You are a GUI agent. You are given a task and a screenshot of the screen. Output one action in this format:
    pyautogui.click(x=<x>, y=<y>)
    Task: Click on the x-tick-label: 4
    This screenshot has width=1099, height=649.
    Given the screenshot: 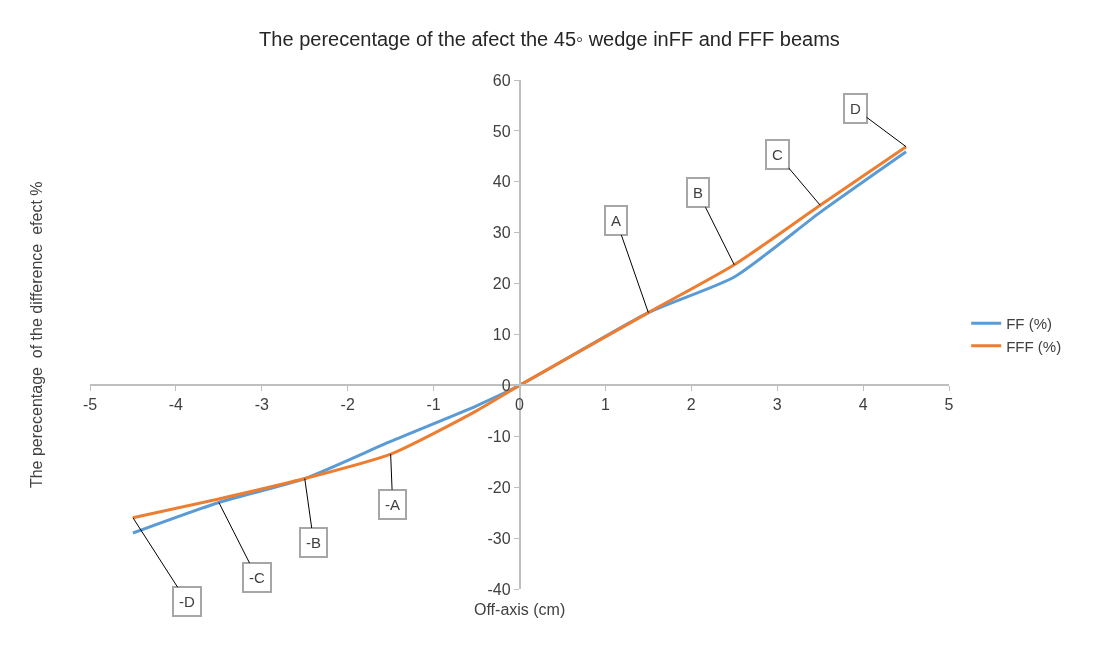 What is the action you would take?
    pyautogui.click(x=863, y=405)
    